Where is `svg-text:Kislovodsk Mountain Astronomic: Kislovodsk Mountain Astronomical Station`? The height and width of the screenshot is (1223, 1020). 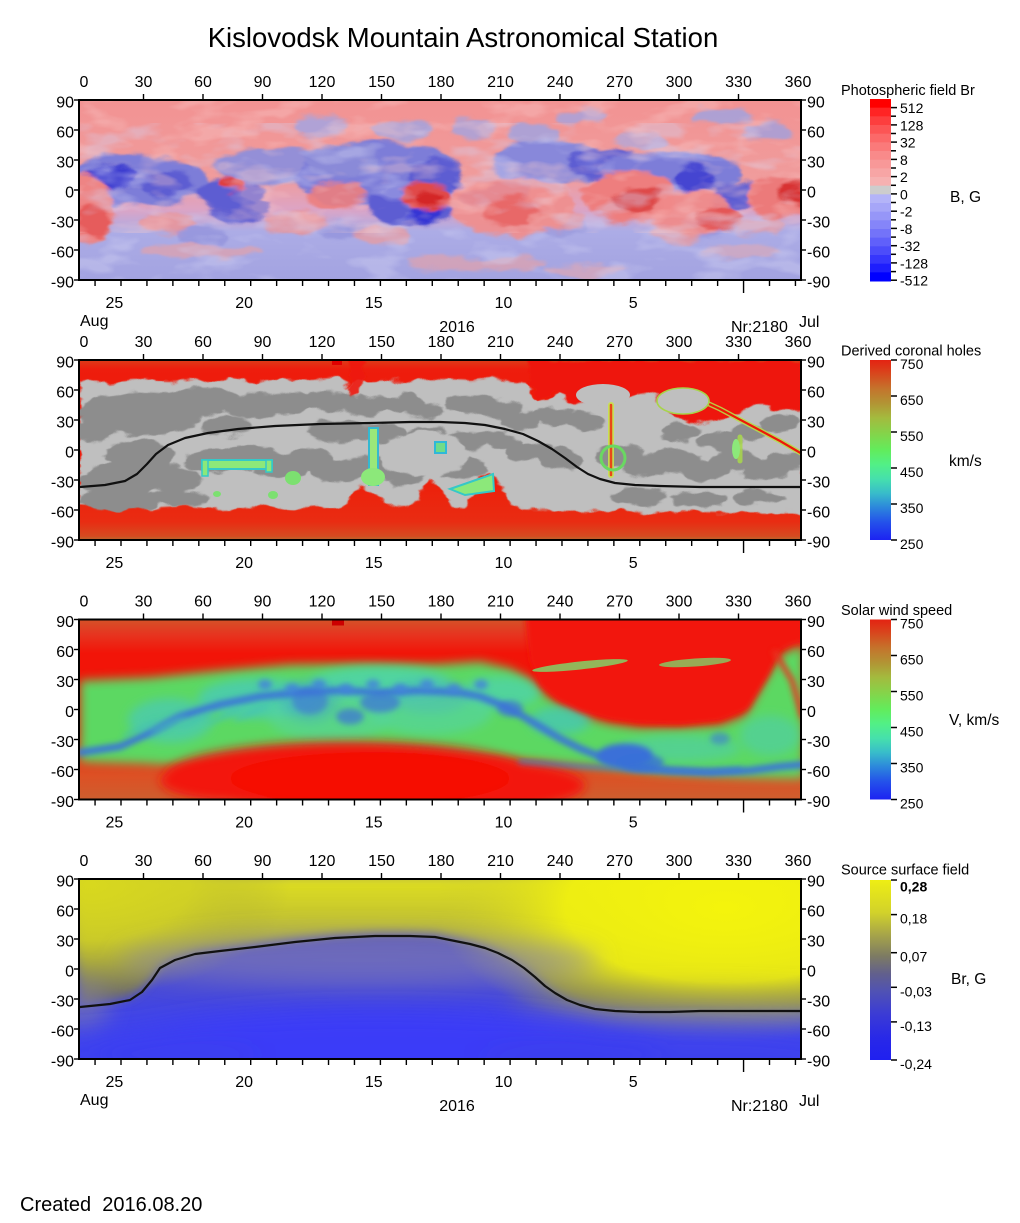 svg-text:Kislovodsk Mountain Astronomic: Kislovodsk Mountain Astronomical Station is located at coordinates (463, 37).